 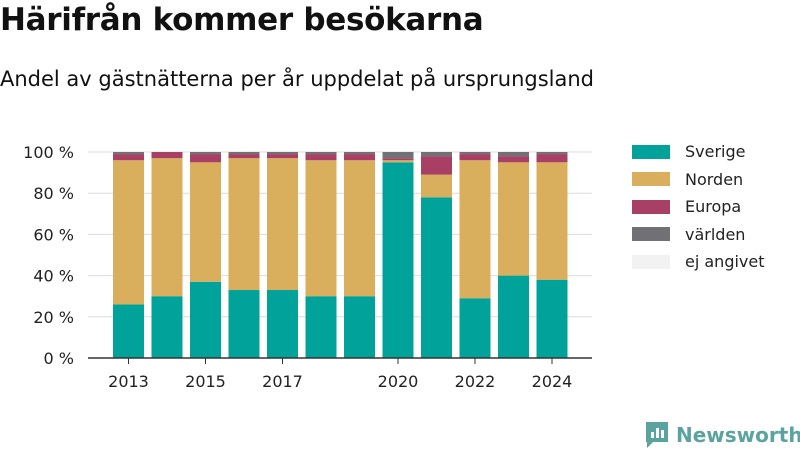 I want to click on x-tick-label: 2020, so click(x=398, y=381).